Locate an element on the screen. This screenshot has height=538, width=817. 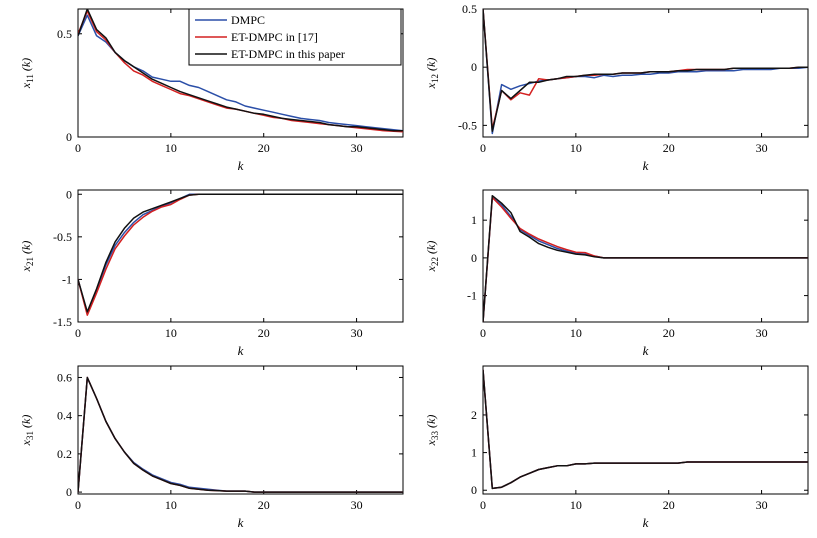
panel-x21: 0 10 20 30 -1.5 -1 -0.5 0 k x21 (k) is located at coordinates (211, 272).